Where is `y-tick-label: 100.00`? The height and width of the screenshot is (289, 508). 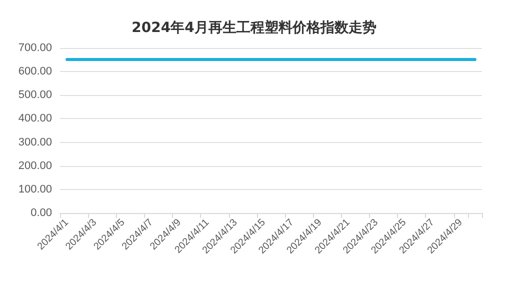 y-tick-label: 100.00 is located at coordinates (35, 189).